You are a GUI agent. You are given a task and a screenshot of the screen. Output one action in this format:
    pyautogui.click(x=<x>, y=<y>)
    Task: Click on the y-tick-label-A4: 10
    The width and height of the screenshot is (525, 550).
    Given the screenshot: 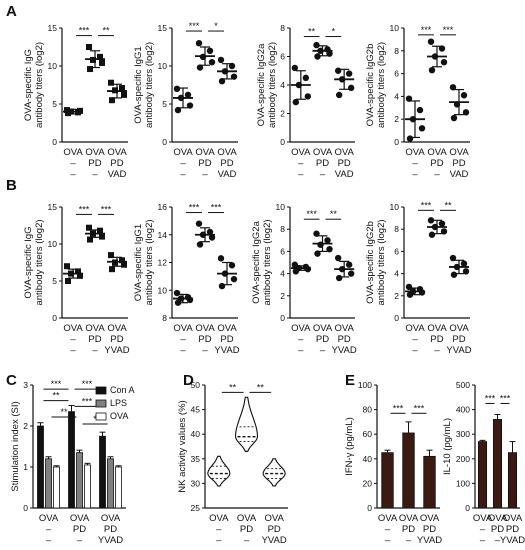 What is the action you would take?
    pyautogui.click(x=395, y=28)
    